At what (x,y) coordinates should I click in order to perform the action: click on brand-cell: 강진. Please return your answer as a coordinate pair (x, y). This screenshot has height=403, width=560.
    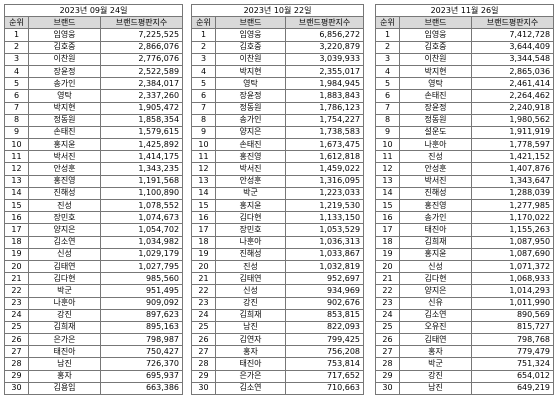
    Looking at the image, I should click on (435, 376).